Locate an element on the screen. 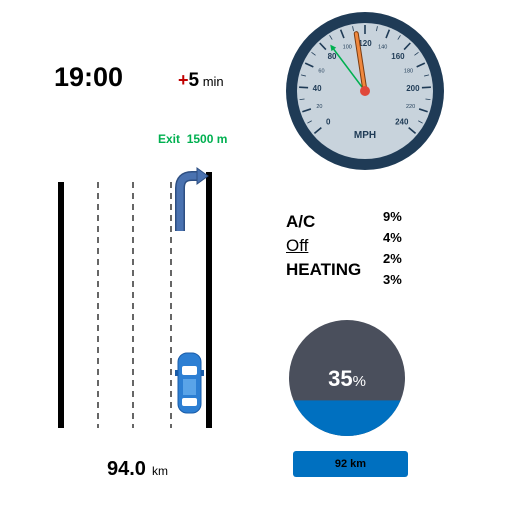 The image size is (529, 529). speedometer-gauge: 0 40 80 120 160 200 240 20 60 100 140 180 220 MPH is located at coordinates (365, 91).